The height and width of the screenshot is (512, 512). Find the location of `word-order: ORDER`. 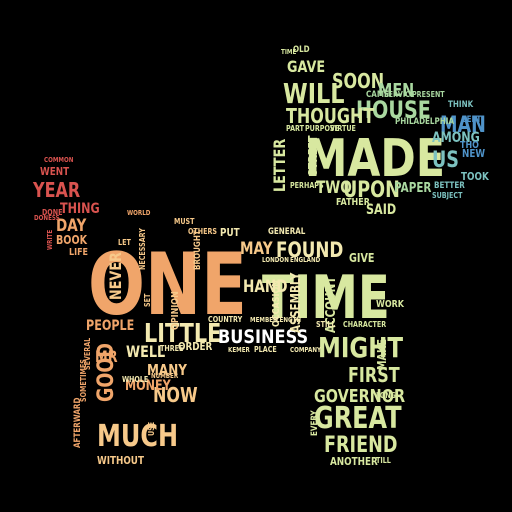

word-order: ORDER is located at coordinates (195, 347).